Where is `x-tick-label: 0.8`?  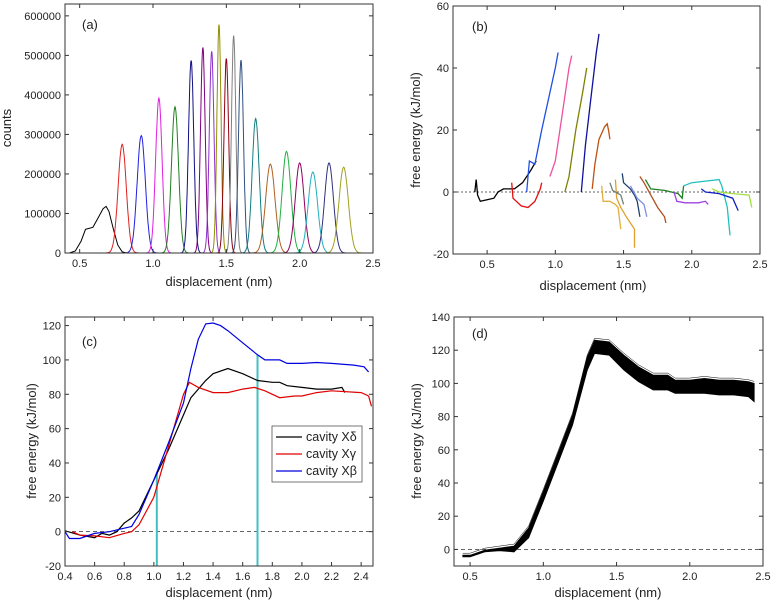 x-tick-label: 0.8 is located at coordinates (124, 577).